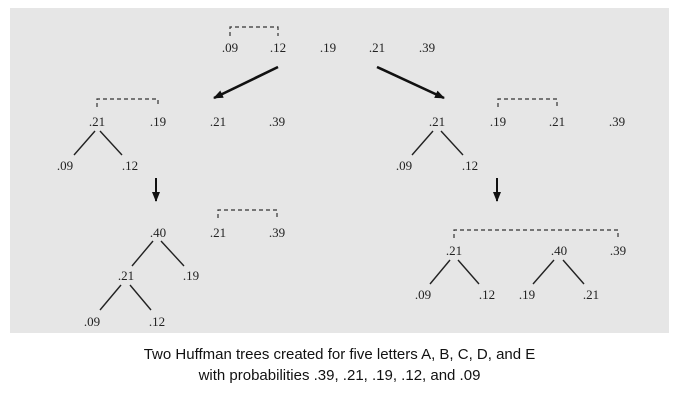  I want to click on node-l3-pair-39: .39, so click(277, 232).